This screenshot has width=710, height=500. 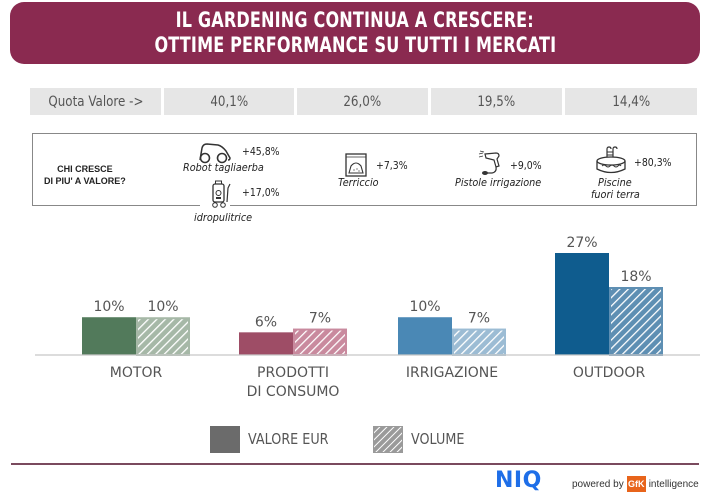 What do you see at coordinates (358, 182) in the screenshot?
I see `growth-label: Terriccio` at bounding box center [358, 182].